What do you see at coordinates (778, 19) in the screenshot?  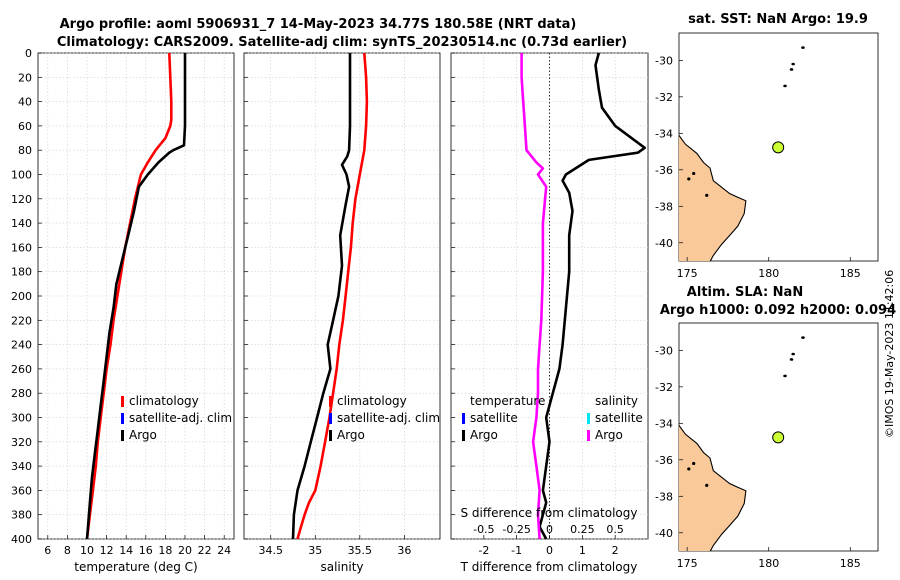 I see `sst-map-title: sat. SST: NaN Argo: 19.9` at bounding box center [778, 19].